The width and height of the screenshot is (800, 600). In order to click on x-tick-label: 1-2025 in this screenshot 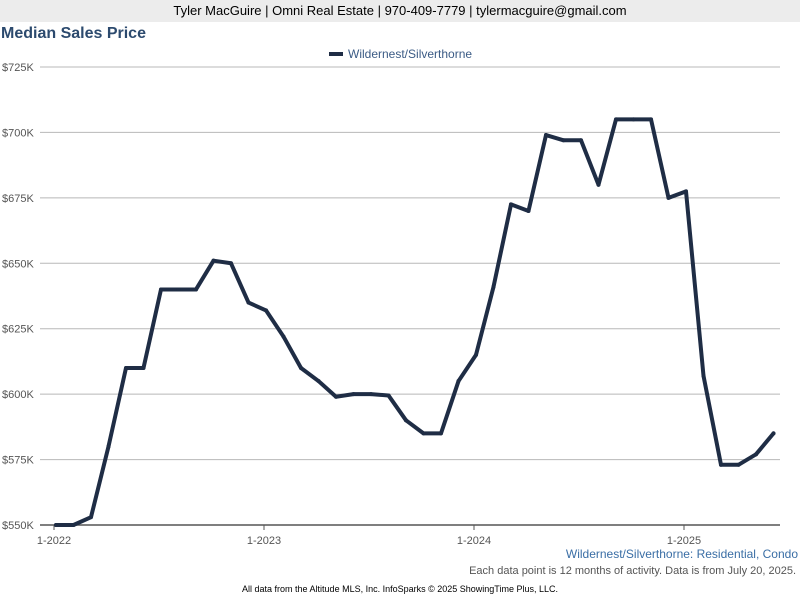, I will do `click(684, 541)`.